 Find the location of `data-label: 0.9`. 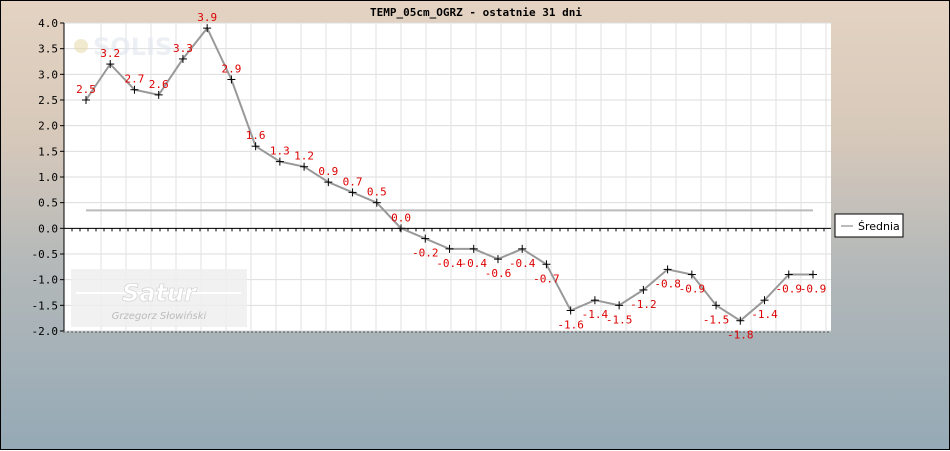

data-label: 0.9 is located at coordinates (328, 171).